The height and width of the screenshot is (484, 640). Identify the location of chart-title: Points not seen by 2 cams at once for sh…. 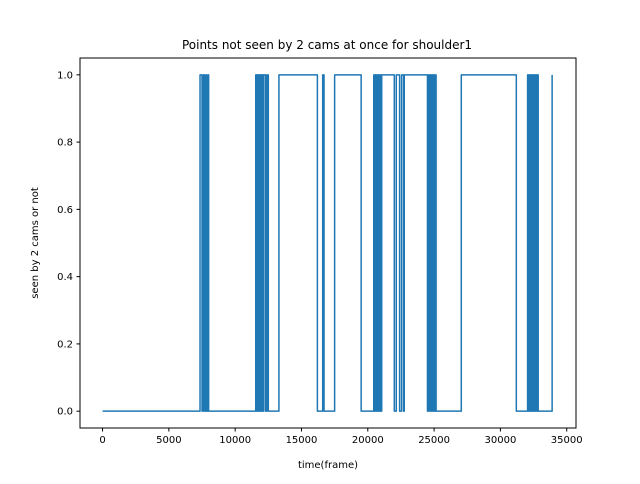
(327, 45).